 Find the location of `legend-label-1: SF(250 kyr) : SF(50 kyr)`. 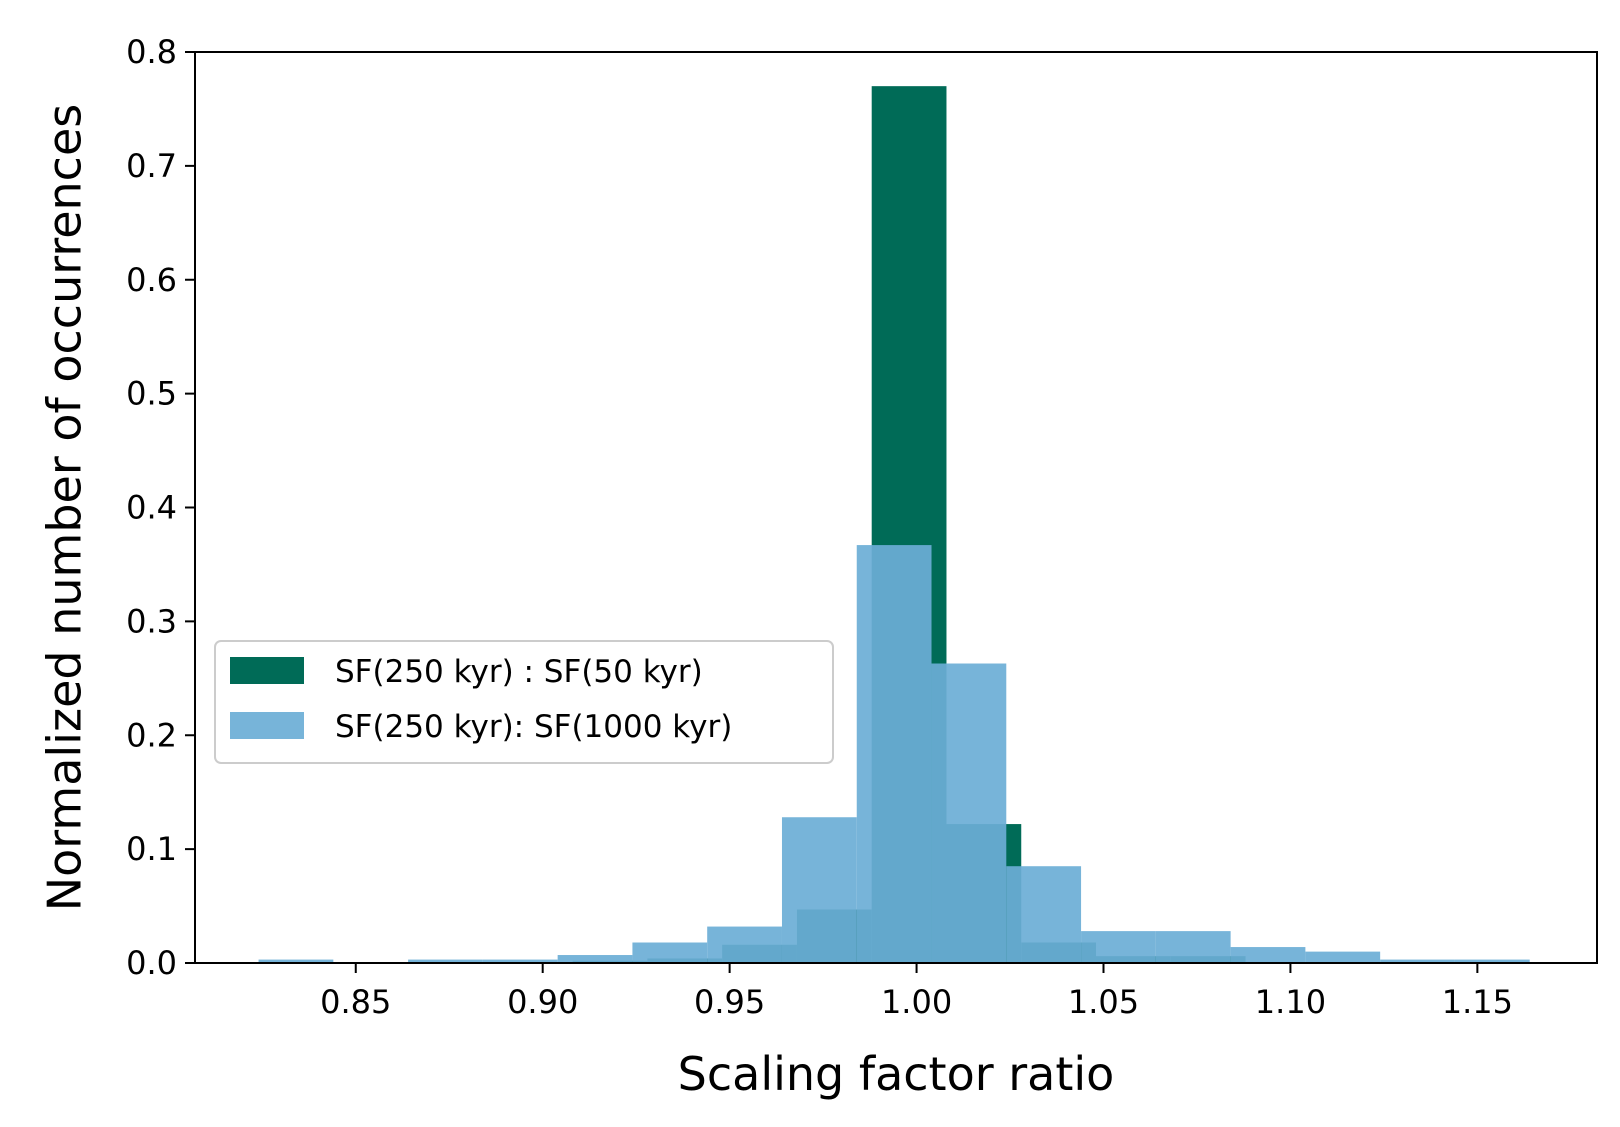

legend-label-1: SF(250 kyr) : SF(50 kyr) is located at coordinates (519, 672).